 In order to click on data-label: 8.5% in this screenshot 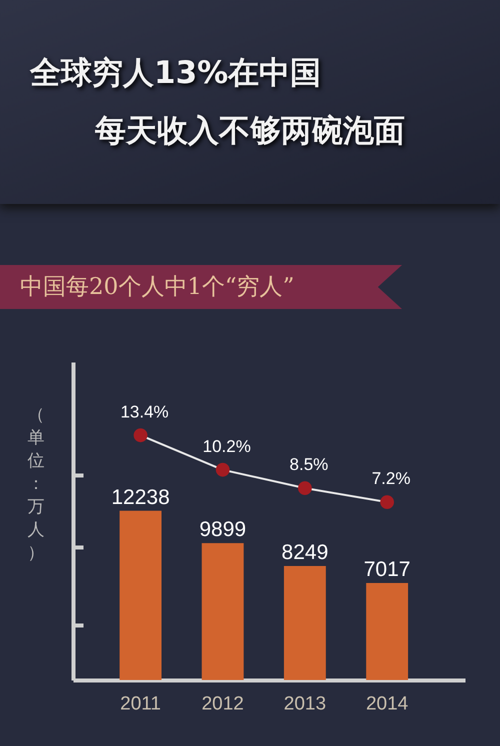, I will do `click(309, 464)`.